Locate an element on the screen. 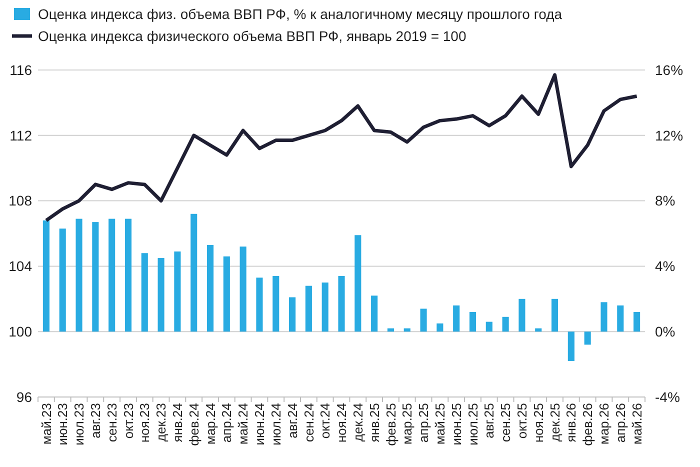 This screenshot has height=467, width=700. x-tick-label: дек.23 is located at coordinates (161, 422).